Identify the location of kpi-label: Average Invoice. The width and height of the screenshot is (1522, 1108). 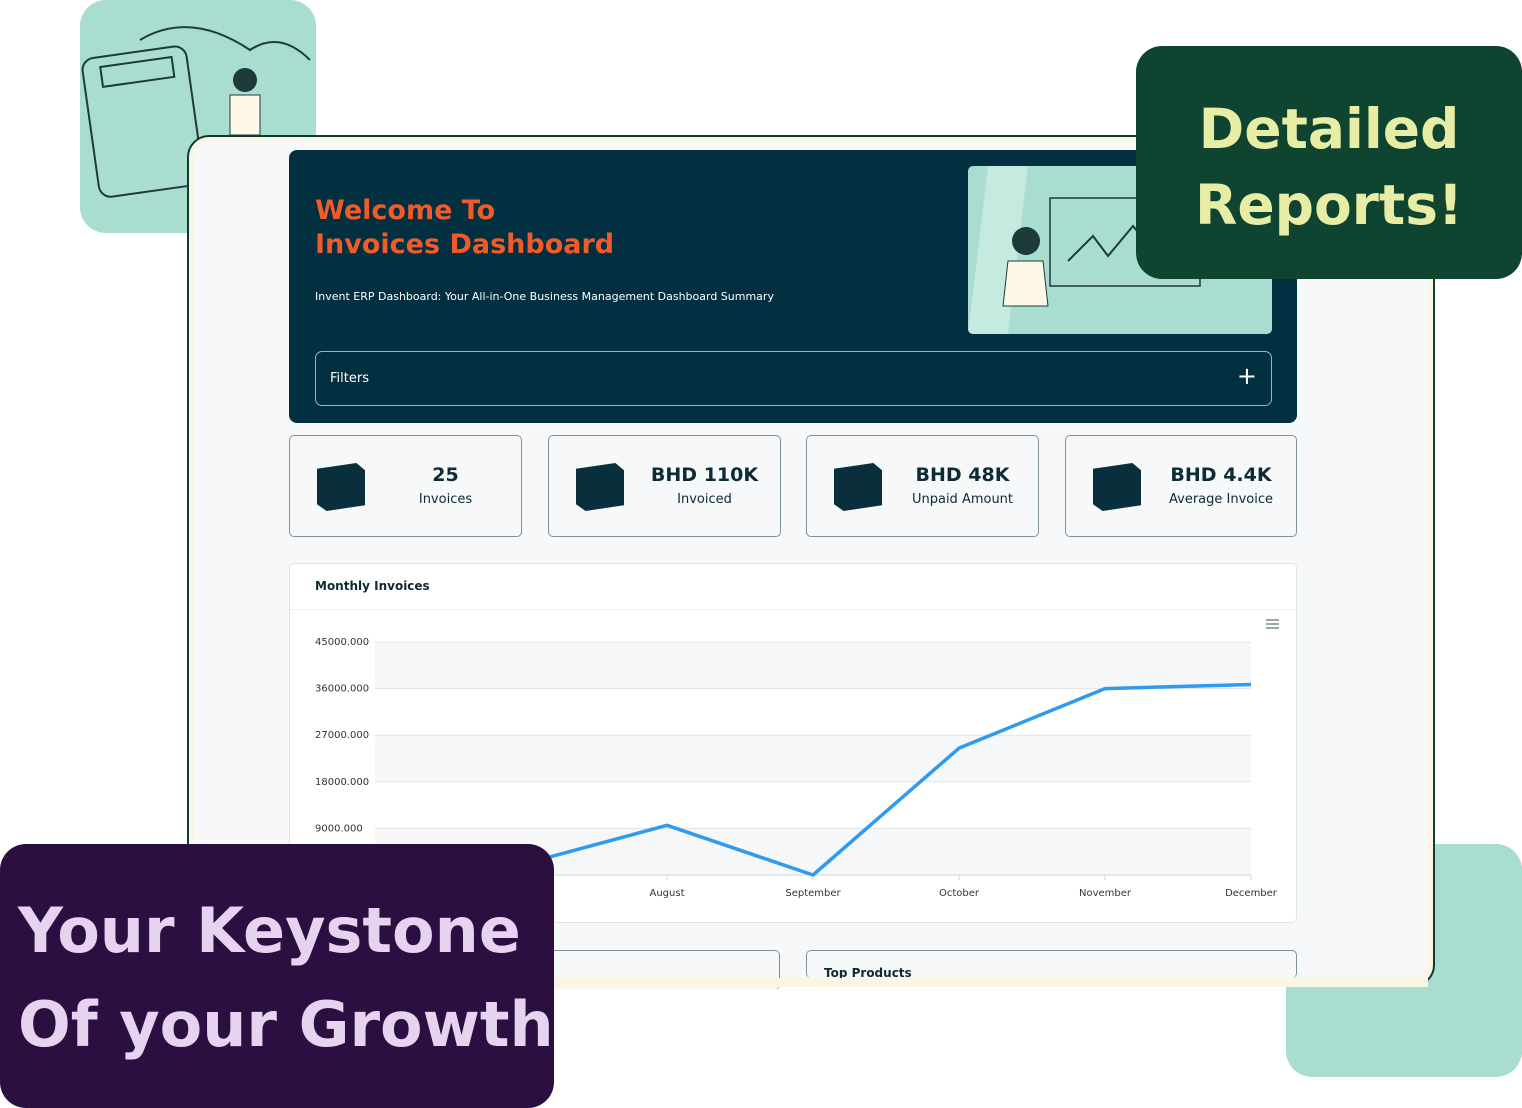
(1221, 499).